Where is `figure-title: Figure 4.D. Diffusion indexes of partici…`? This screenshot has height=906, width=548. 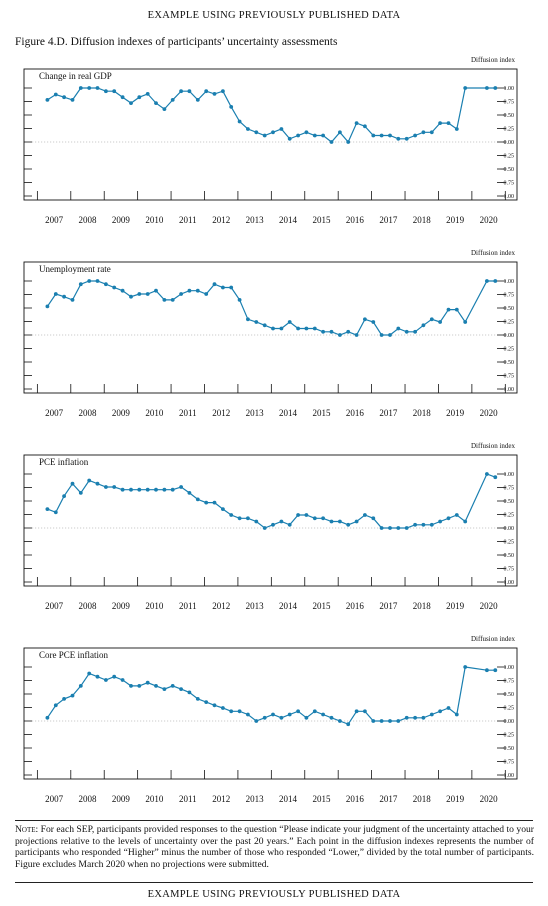 figure-title: Figure 4.D. Diffusion indexes of partici… is located at coordinates (176, 42).